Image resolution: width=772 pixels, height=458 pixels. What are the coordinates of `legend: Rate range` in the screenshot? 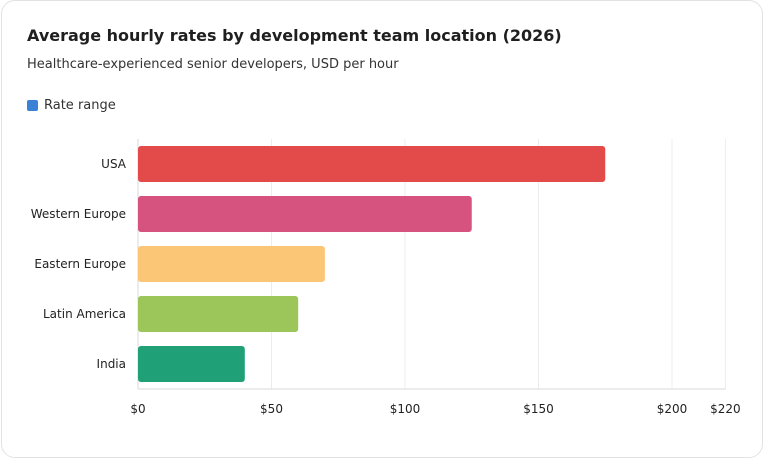 It's located at (71, 105).